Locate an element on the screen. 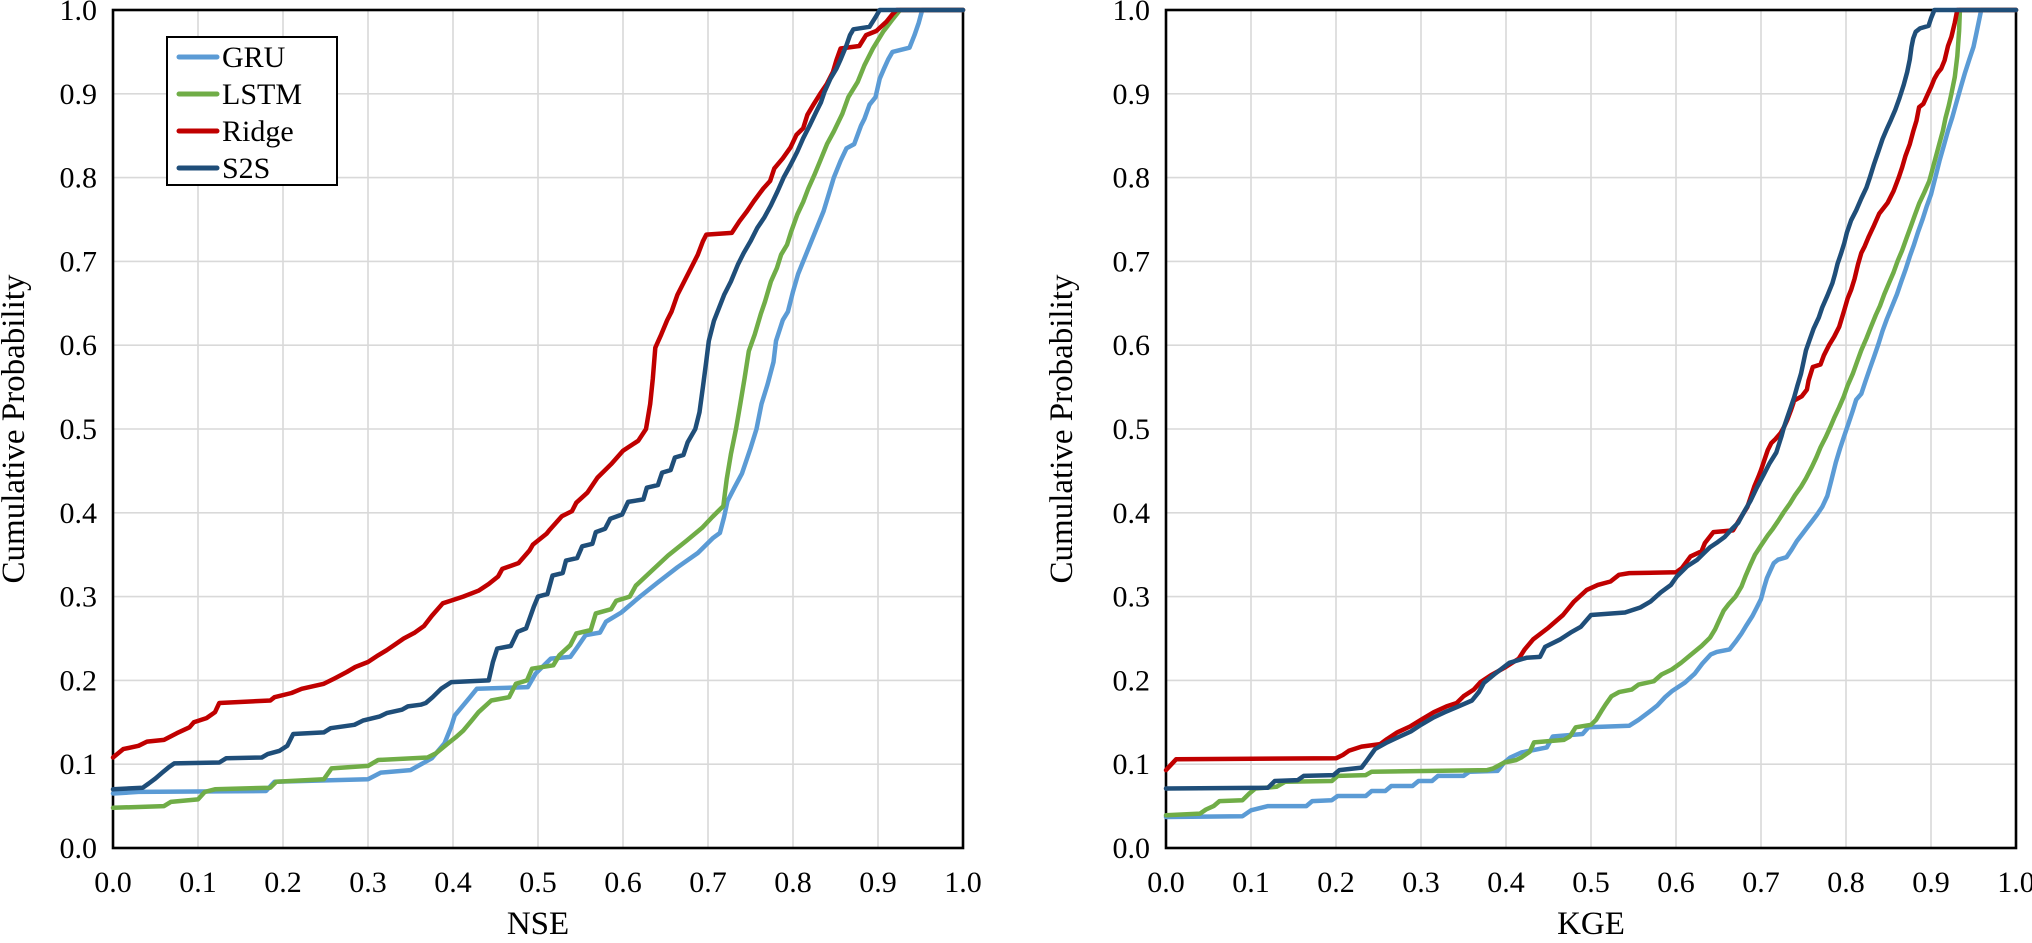 The width and height of the screenshot is (2032, 943). legend: GRU LSTM Ridge S2S is located at coordinates (252, 111).